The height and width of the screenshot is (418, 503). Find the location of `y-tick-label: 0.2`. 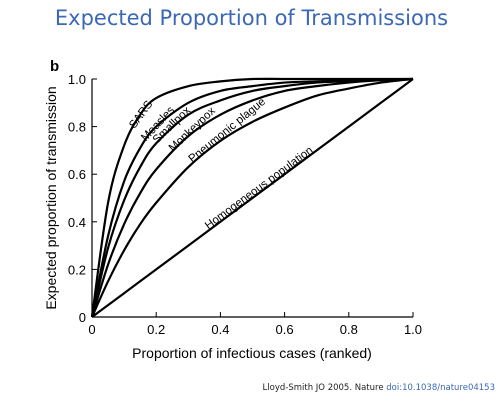

y-tick-label: 0.2 is located at coordinates (77, 269).